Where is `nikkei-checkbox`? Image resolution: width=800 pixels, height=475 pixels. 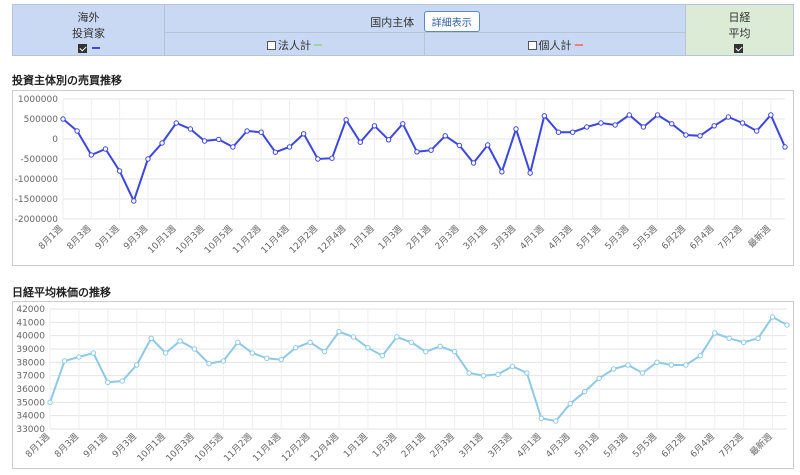
nikkei-checkbox is located at coordinates (738, 48).